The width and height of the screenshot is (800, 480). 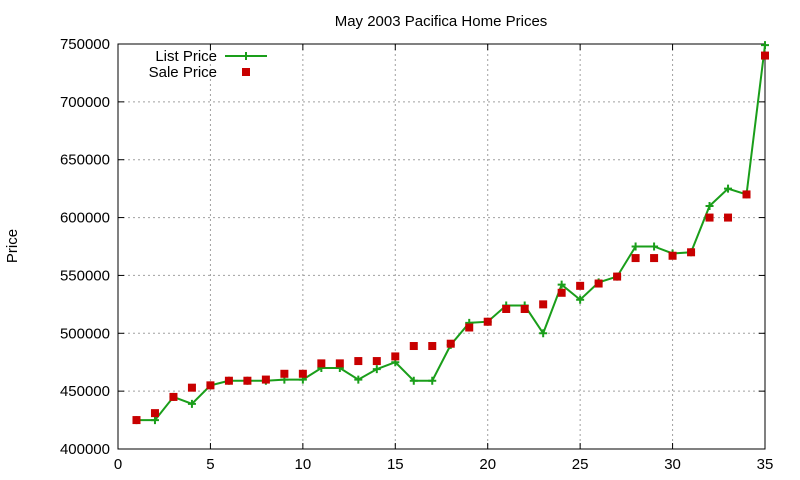 What do you see at coordinates (85, 44) in the screenshot?
I see `y-tick-label: 750000` at bounding box center [85, 44].